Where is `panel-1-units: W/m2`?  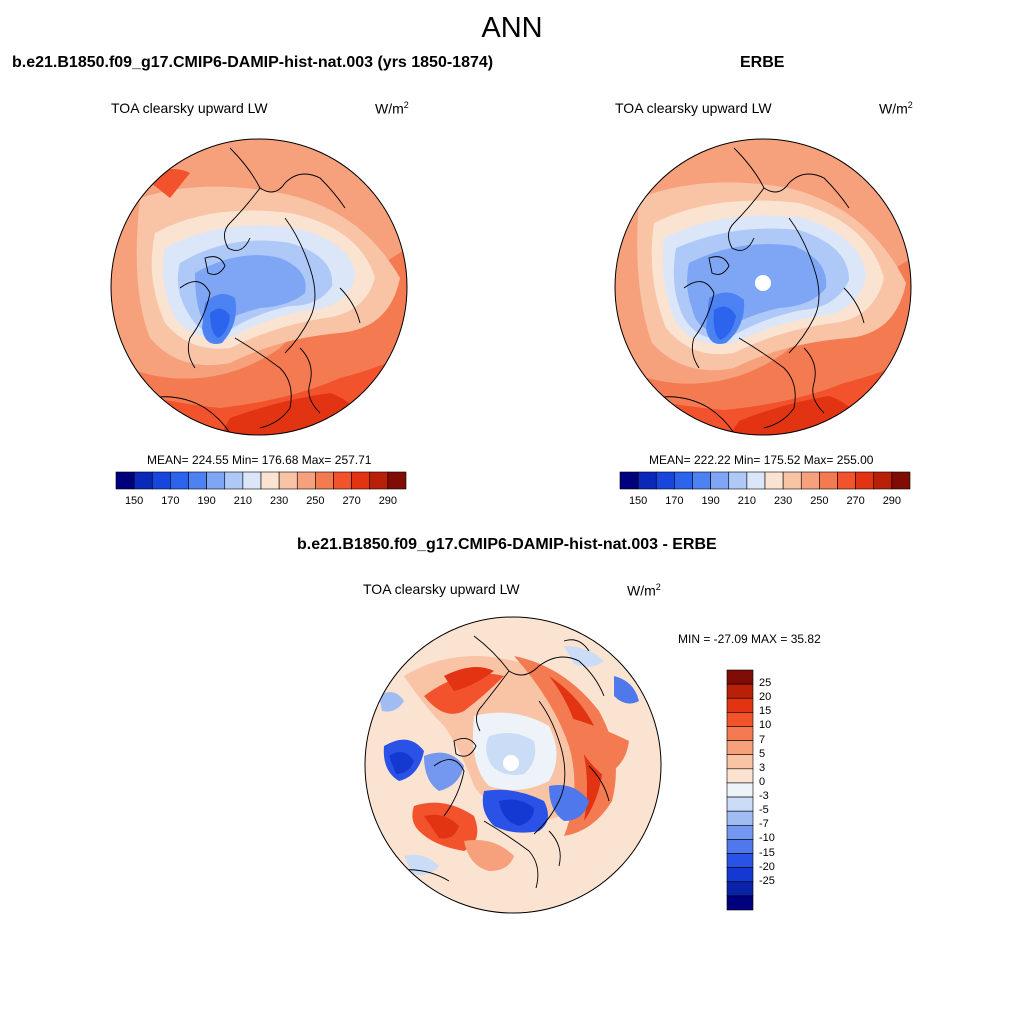 panel-1-units: W/m2 is located at coordinates (392, 108).